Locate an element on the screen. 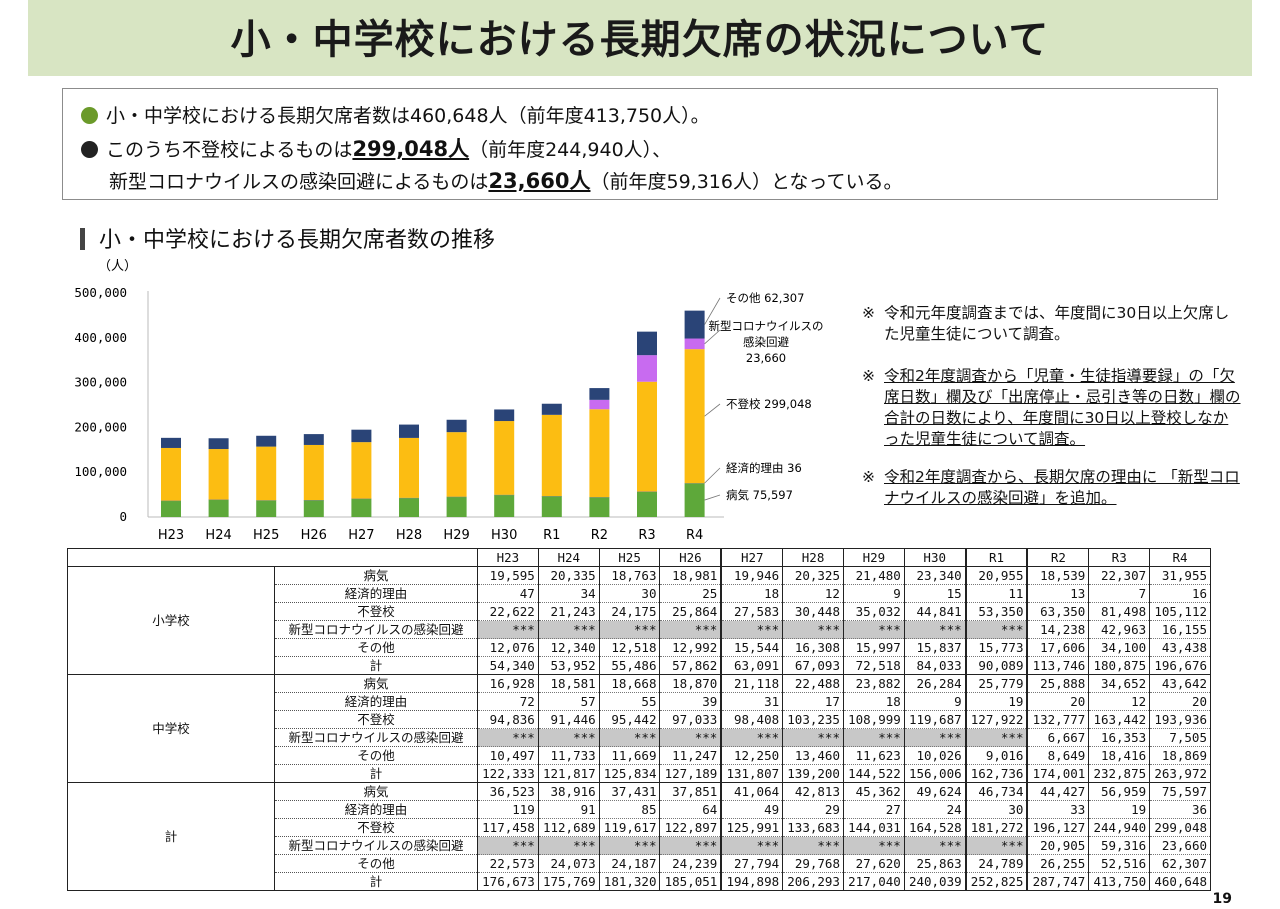 This screenshot has height=909, width=1280. table-cell: 10,497 is located at coordinates (508, 755).